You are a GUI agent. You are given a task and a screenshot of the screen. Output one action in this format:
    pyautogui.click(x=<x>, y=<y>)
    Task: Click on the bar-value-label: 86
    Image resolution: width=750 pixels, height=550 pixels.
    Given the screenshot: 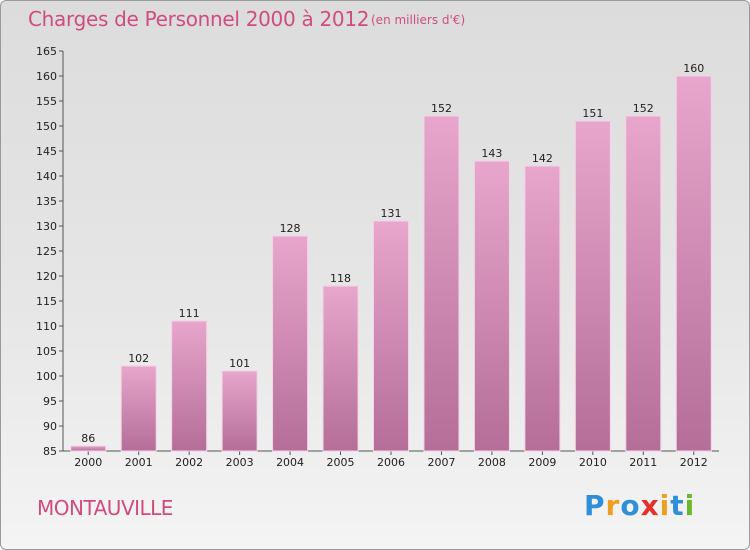 What is the action you would take?
    pyautogui.click(x=88, y=438)
    